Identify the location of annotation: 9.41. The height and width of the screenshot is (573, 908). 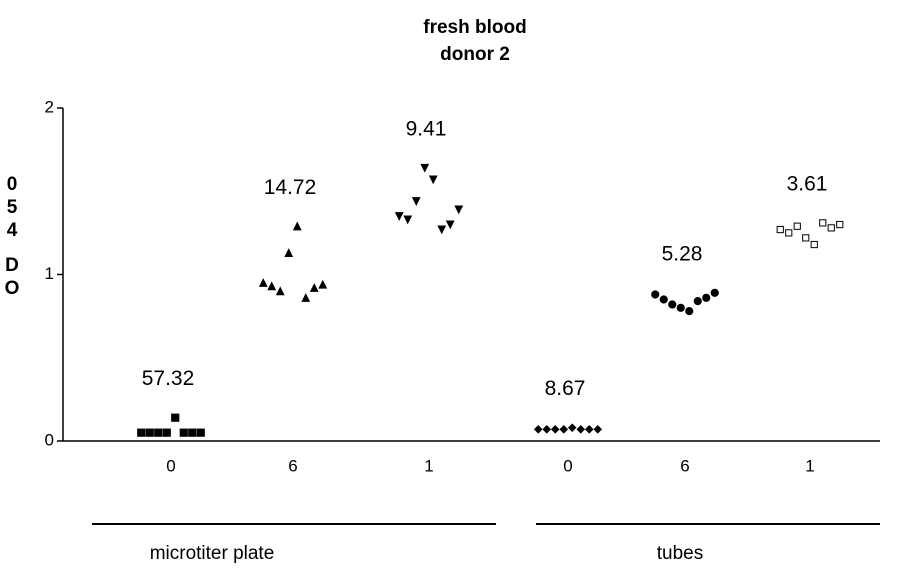
(426, 128).